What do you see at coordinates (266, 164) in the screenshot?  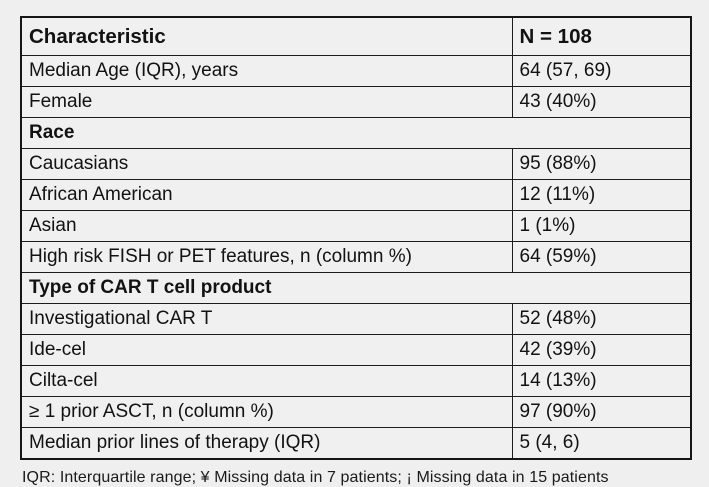 I see `characteristic-cell: Caucasians` at bounding box center [266, 164].